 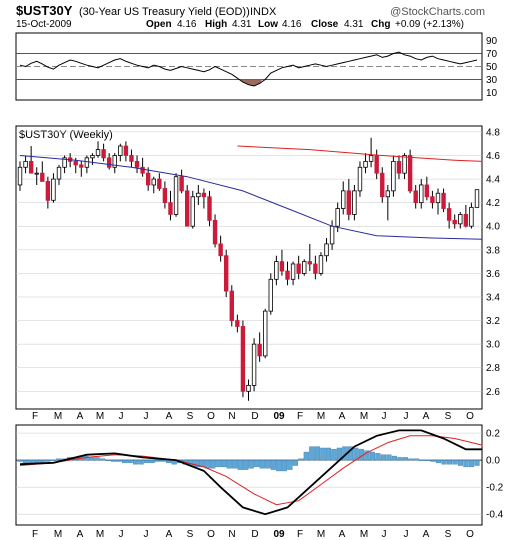 I want to click on watermark: @StockCharts.com, so click(x=437, y=12).